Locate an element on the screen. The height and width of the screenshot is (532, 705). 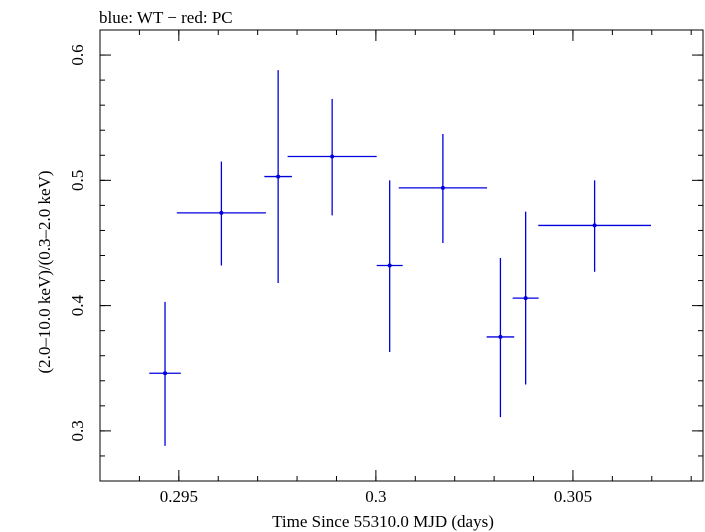
x-tick-label: 0.305 is located at coordinates (573, 496).